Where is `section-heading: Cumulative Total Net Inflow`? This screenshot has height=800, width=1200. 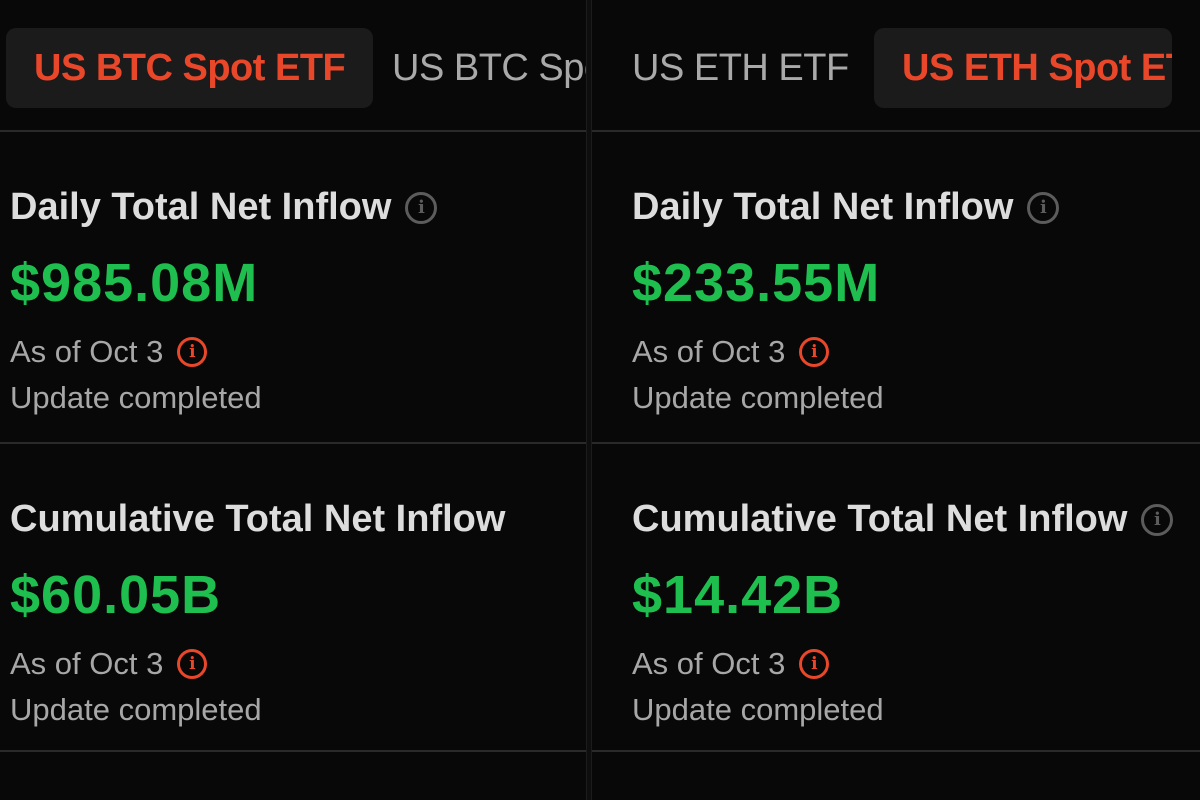 section-heading: Cumulative Total Net Inflow is located at coordinates (257, 519).